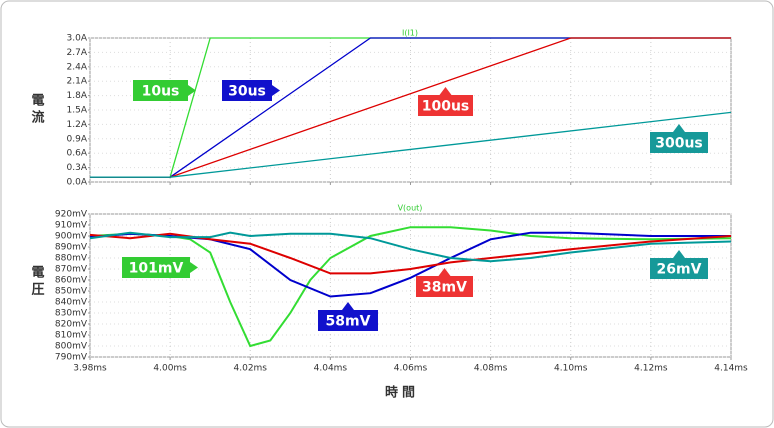 Image resolution: width=774 pixels, height=428 pixels. What do you see at coordinates (77, 96) in the screenshot?
I see `y-tick-label: 1.8A` at bounding box center [77, 96].